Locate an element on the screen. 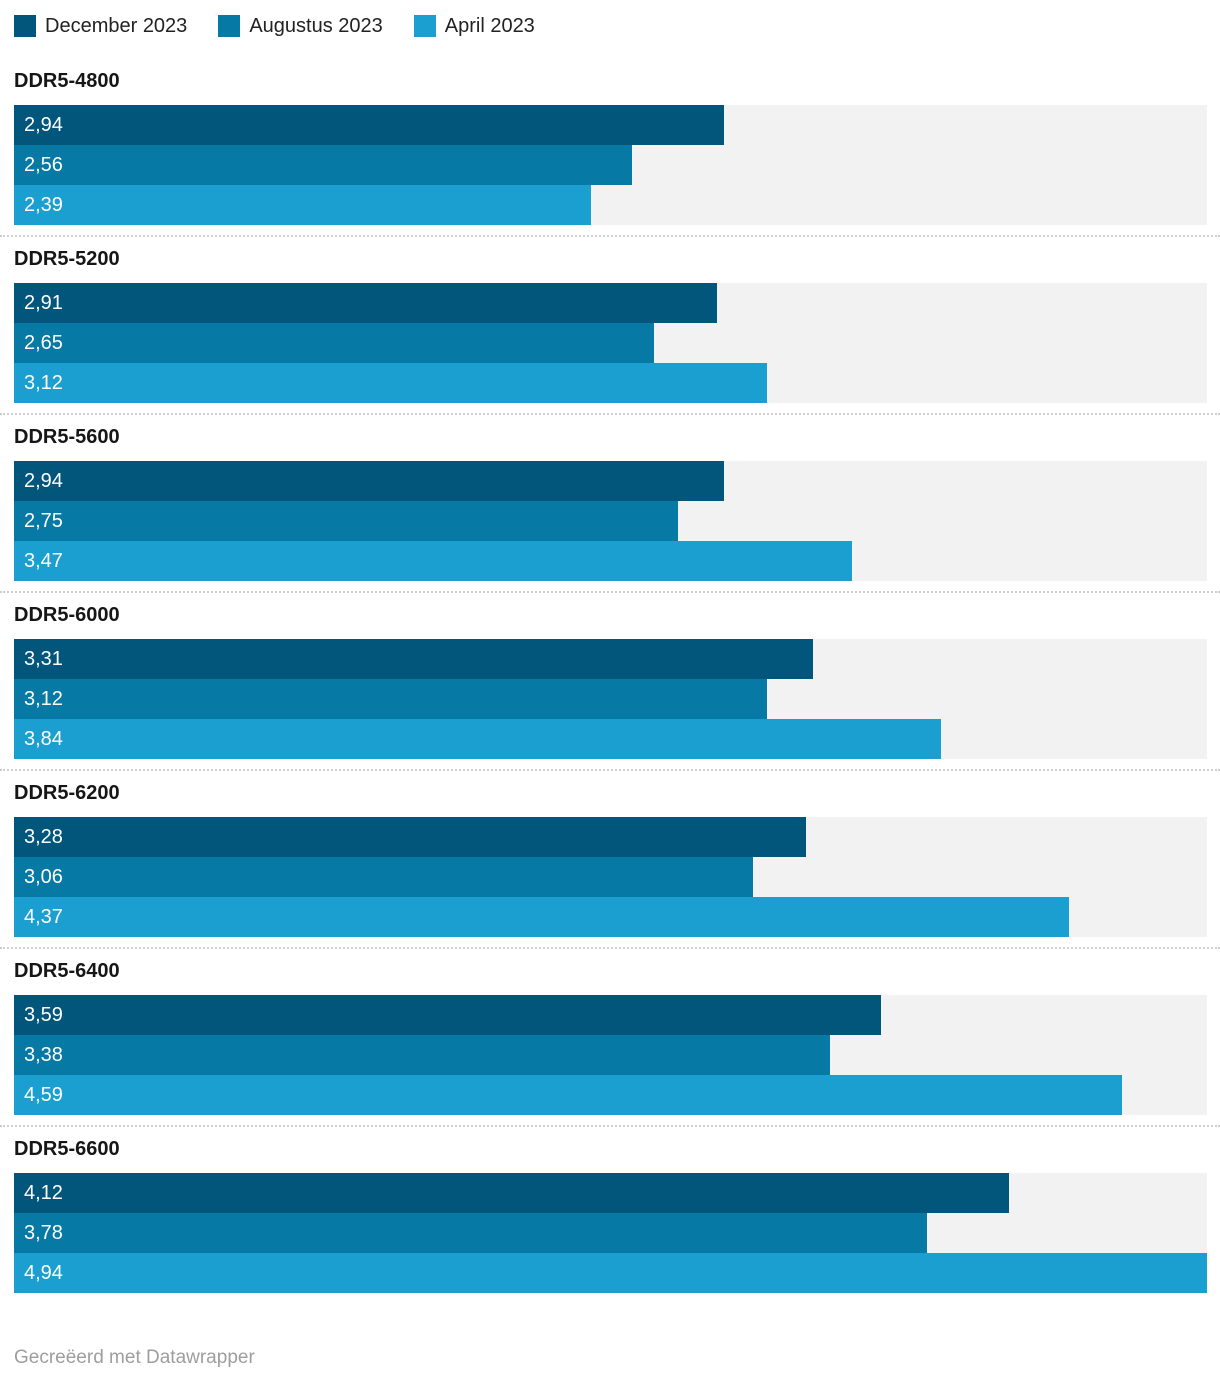 Image resolution: width=1220 pixels, height=1374 pixels. bar-row: 4,59 is located at coordinates (610, 1095).